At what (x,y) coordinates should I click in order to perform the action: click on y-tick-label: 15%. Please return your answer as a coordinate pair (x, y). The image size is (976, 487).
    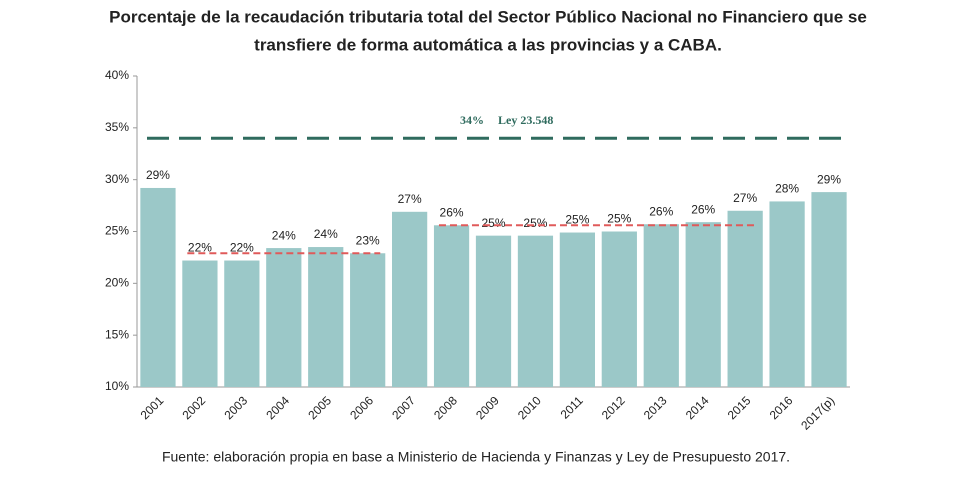
    Looking at the image, I should click on (117, 334).